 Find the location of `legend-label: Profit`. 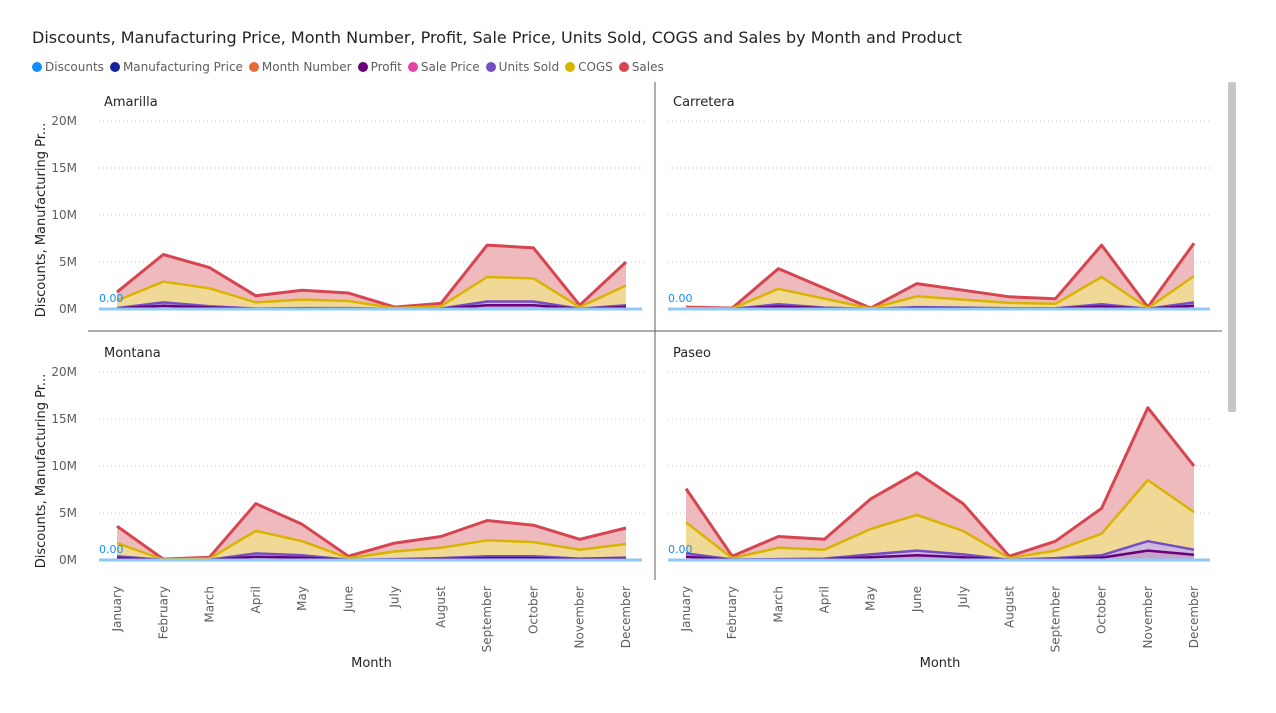

legend-label: Profit is located at coordinates (386, 67).